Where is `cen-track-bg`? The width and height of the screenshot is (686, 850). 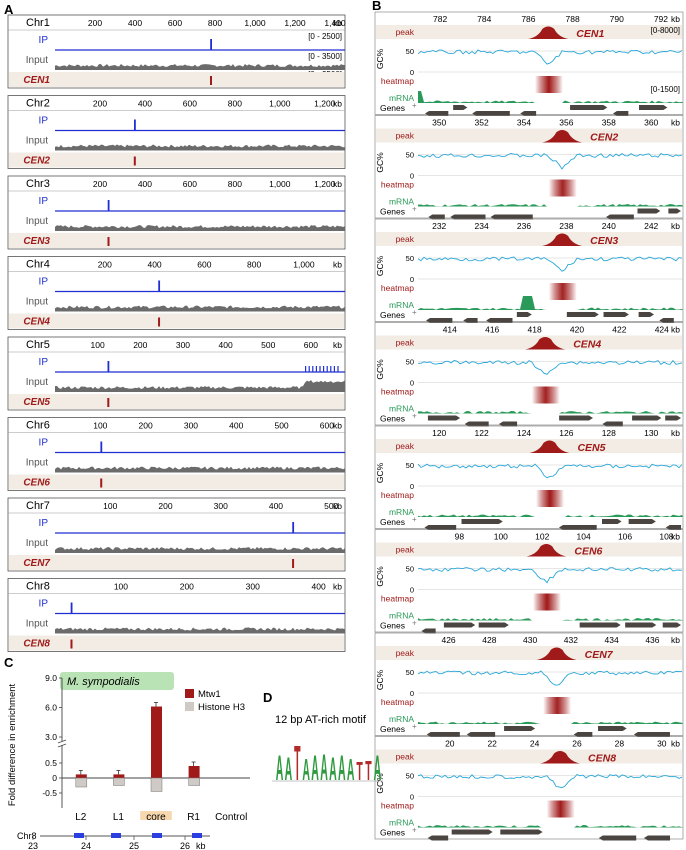
cen-track-bg is located at coordinates (176, 562).